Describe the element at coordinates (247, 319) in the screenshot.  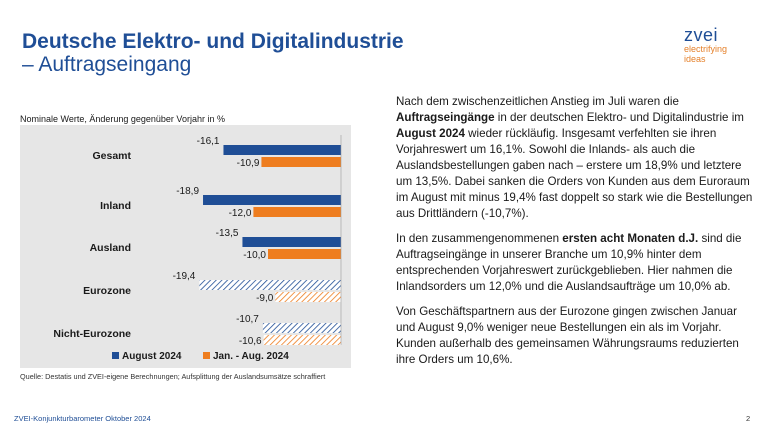
I see `data-label-0-4: -10,7` at that location.